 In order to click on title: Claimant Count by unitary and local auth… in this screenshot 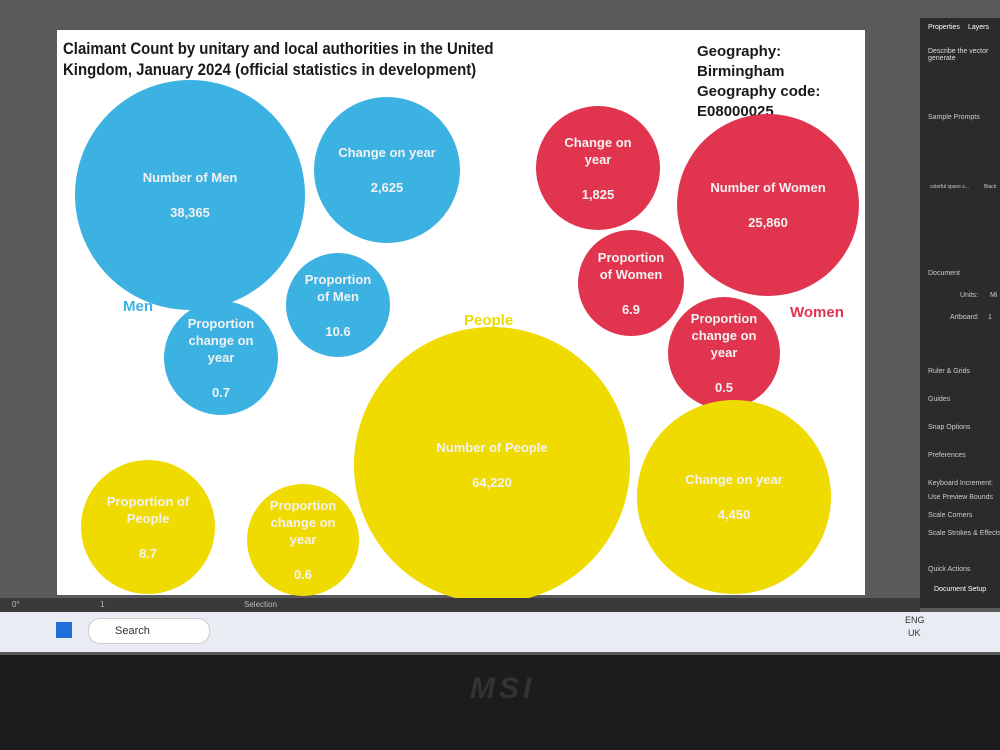, I will do `click(278, 59)`.